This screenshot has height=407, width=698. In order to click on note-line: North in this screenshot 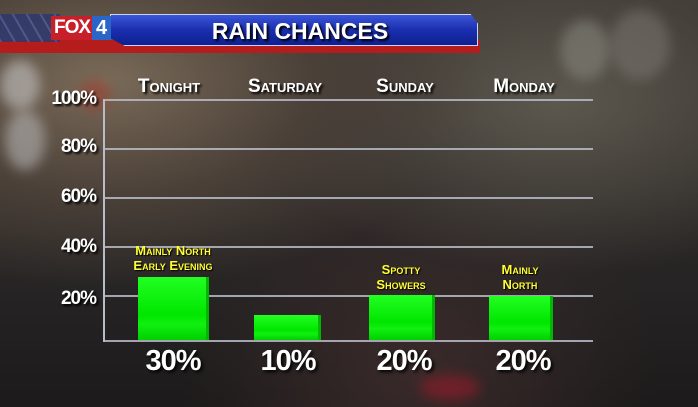, I will do `click(520, 284)`.